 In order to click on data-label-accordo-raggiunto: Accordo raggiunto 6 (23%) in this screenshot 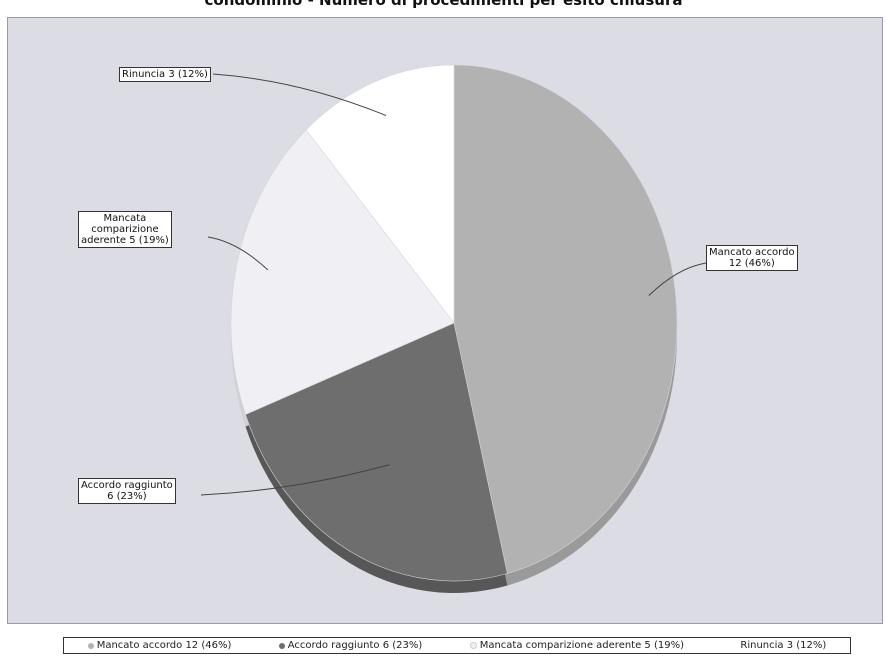, I will do `click(127, 491)`.